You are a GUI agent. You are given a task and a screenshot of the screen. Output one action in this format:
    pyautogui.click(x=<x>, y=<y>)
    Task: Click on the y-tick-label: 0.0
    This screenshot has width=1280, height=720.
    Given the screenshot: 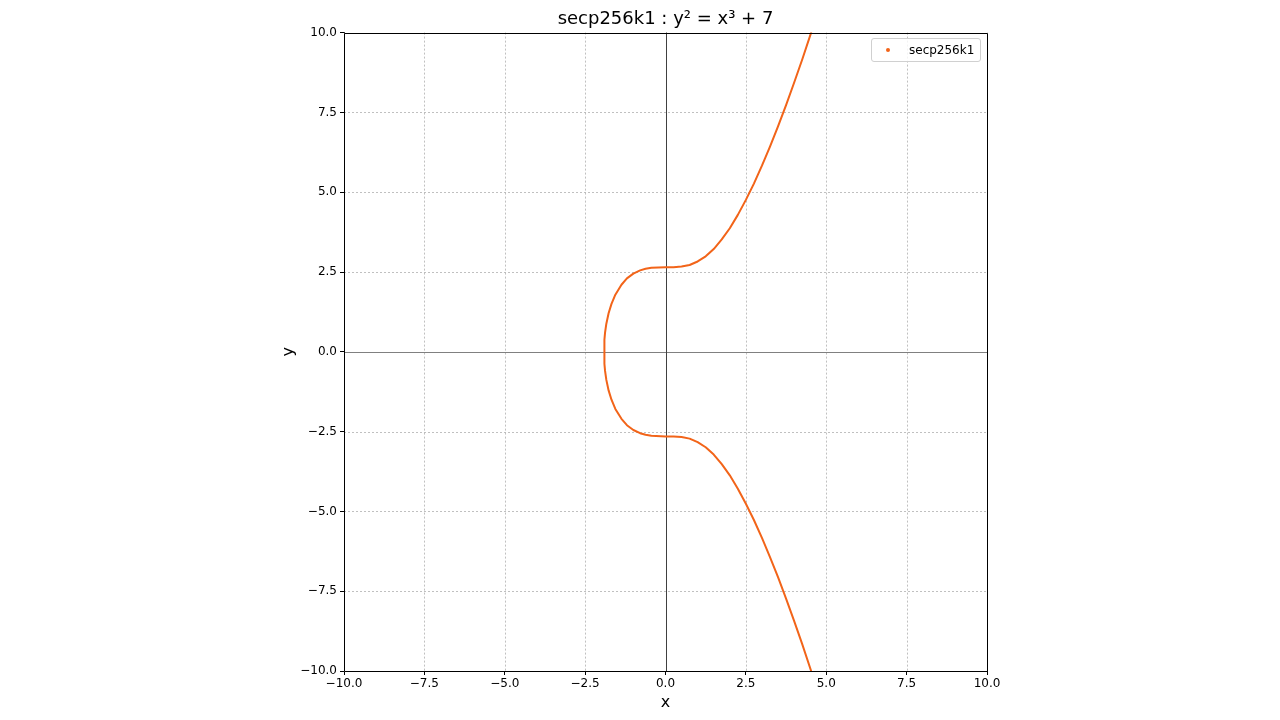 What is the action you would take?
    pyautogui.click(x=327, y=350)
    